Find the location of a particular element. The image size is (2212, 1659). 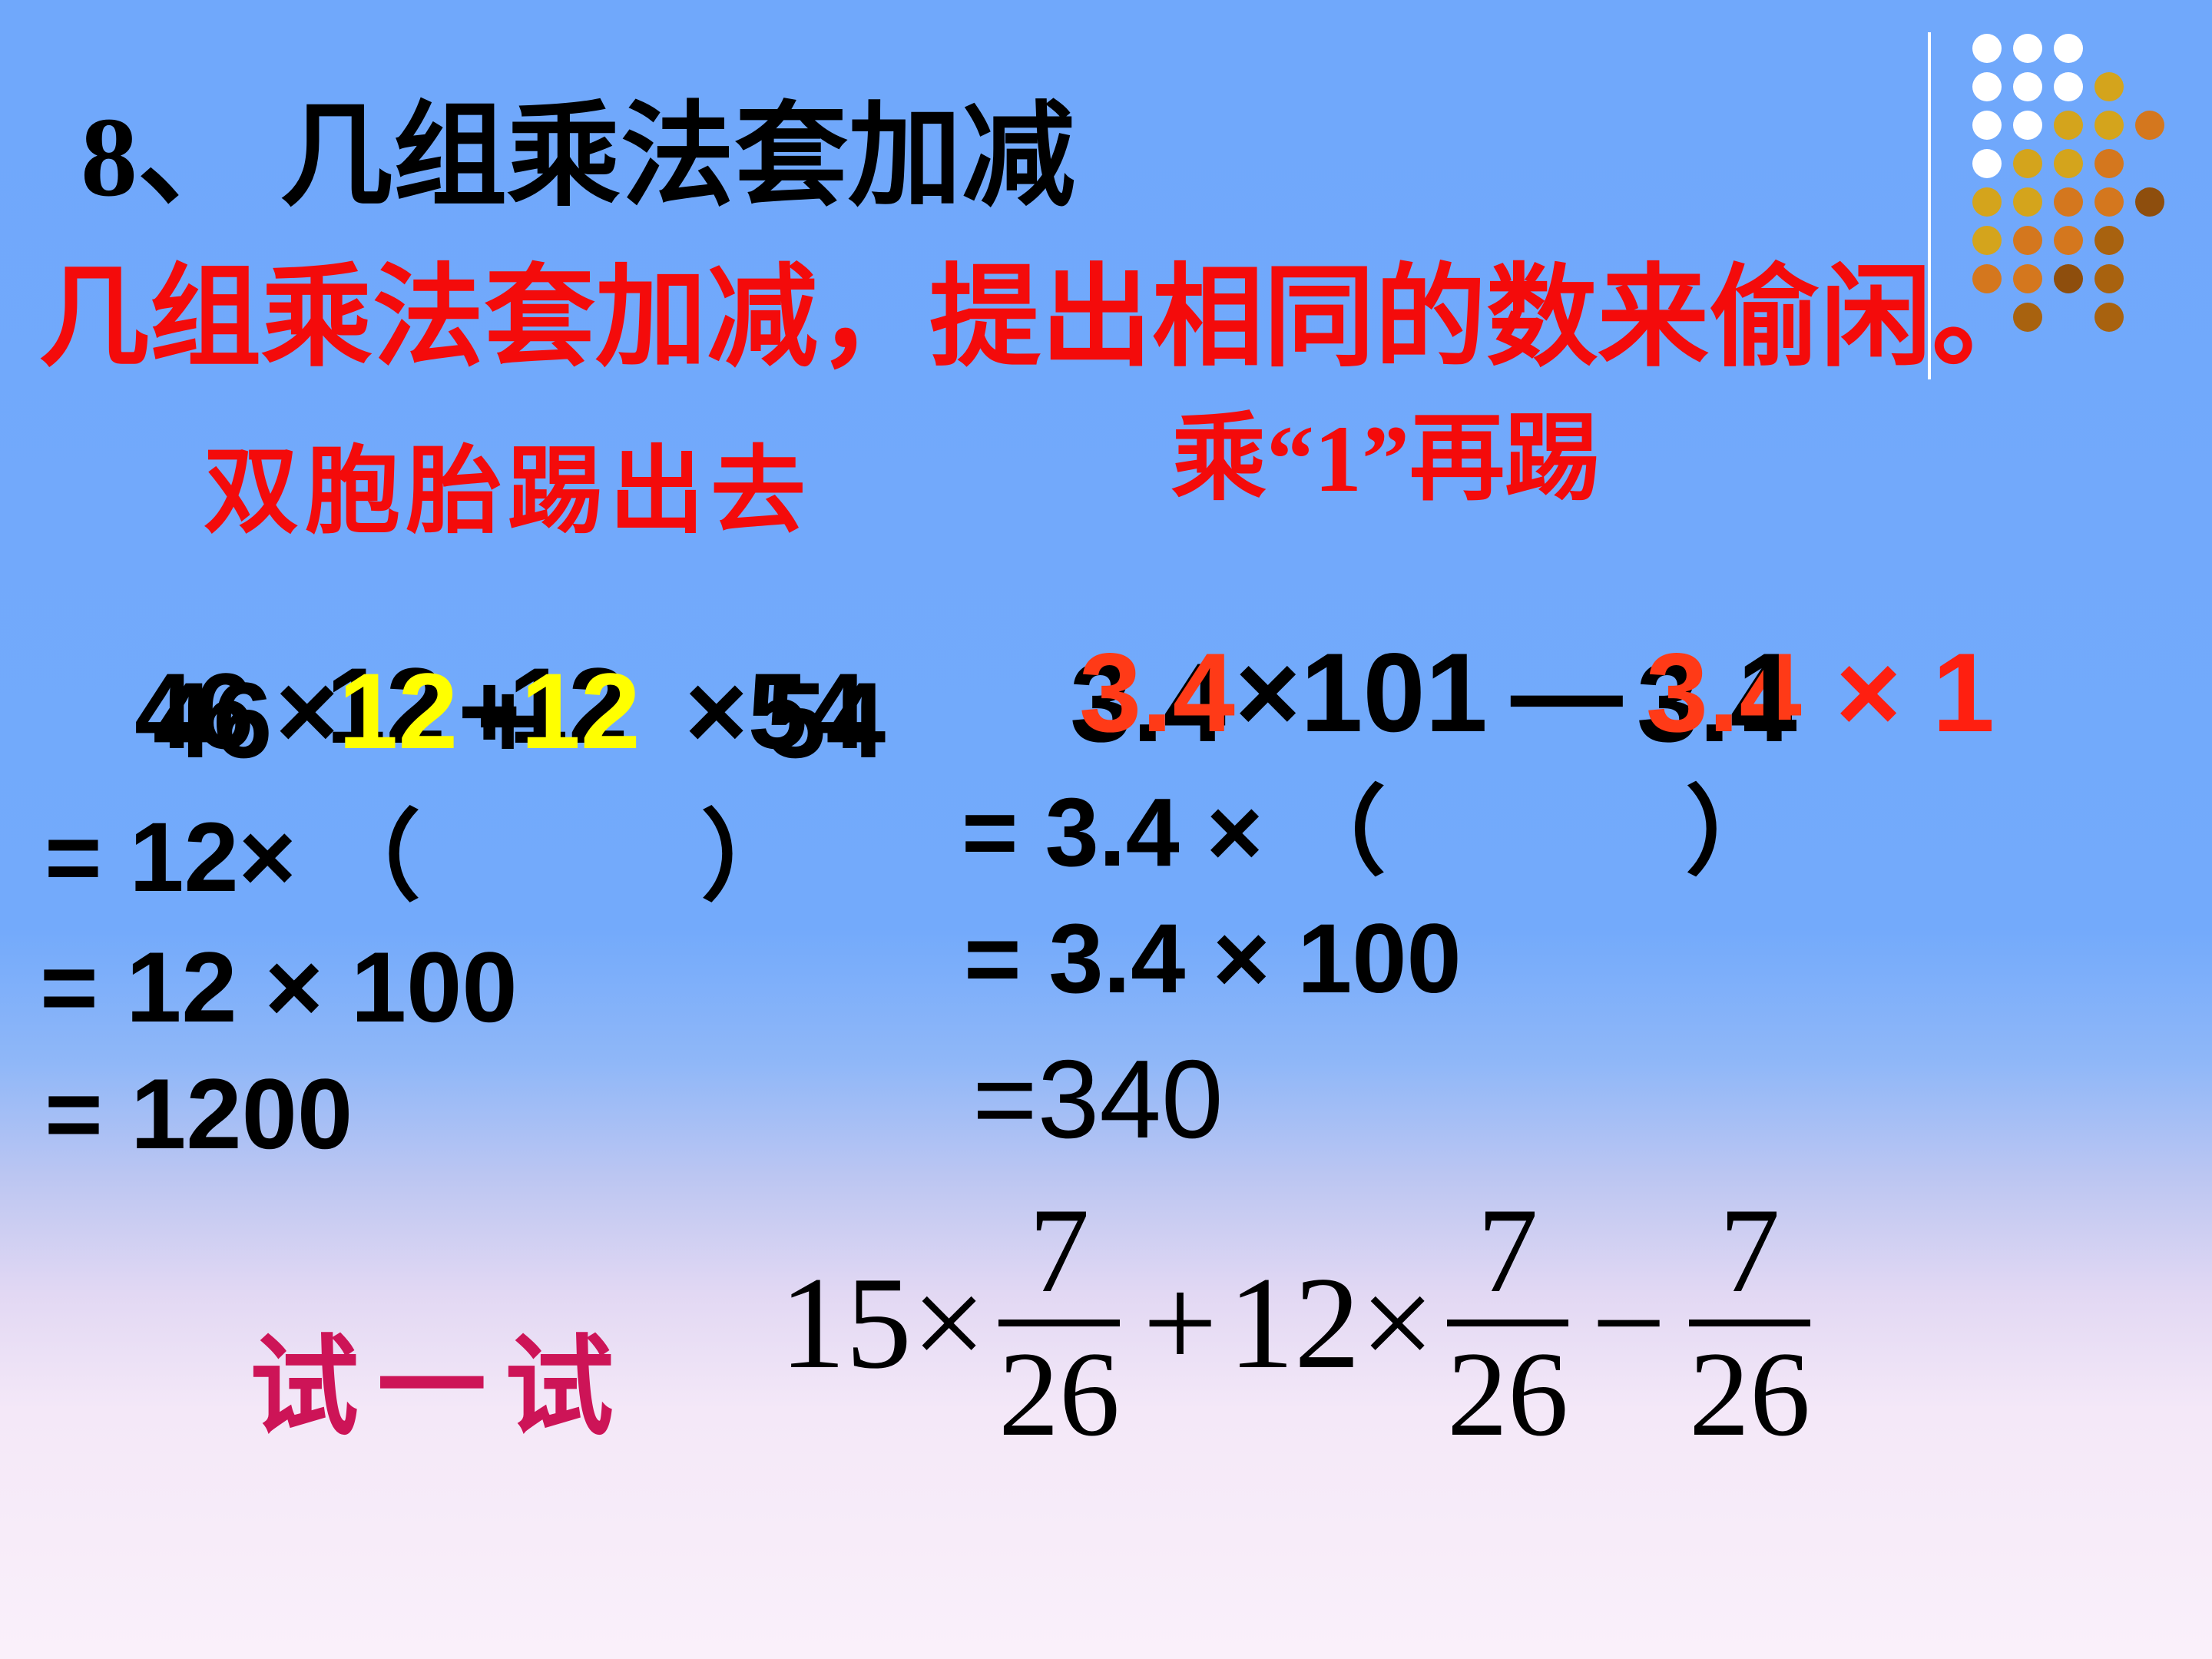

problem-right-expression: 3.4×101—3.41 × 1 is located at coordinates (1537, 692).